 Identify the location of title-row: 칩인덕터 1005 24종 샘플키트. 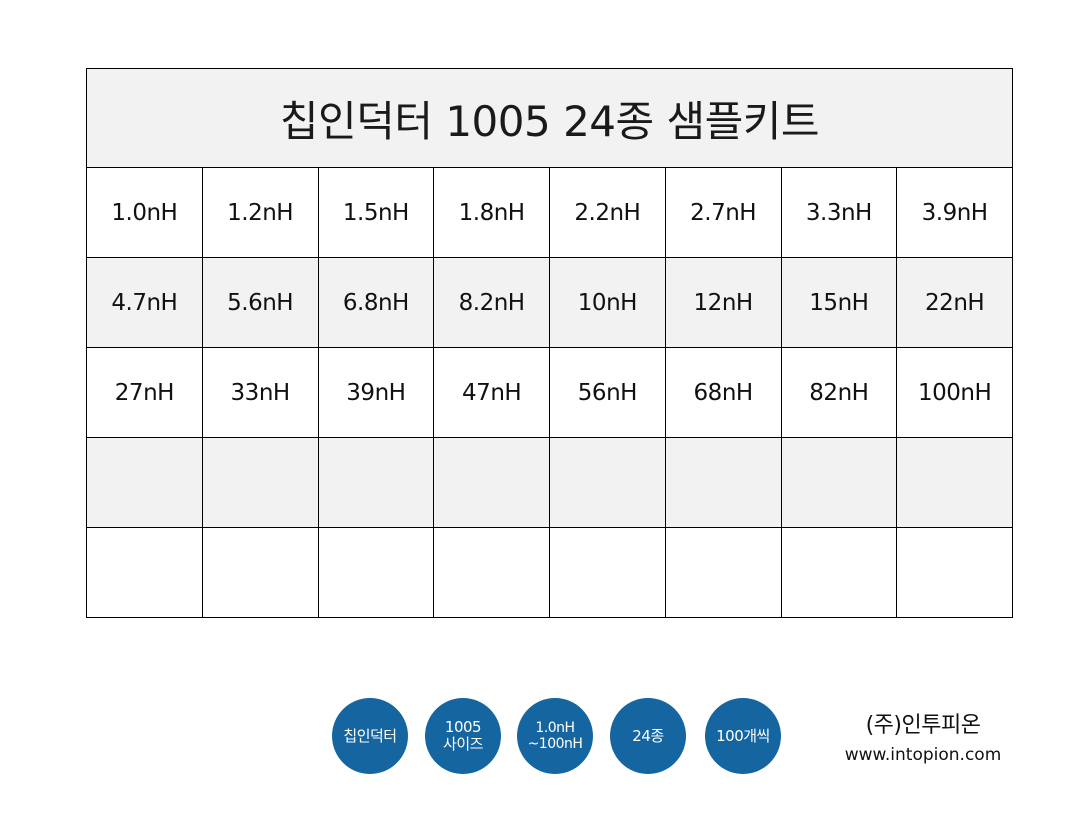
(549, 118).